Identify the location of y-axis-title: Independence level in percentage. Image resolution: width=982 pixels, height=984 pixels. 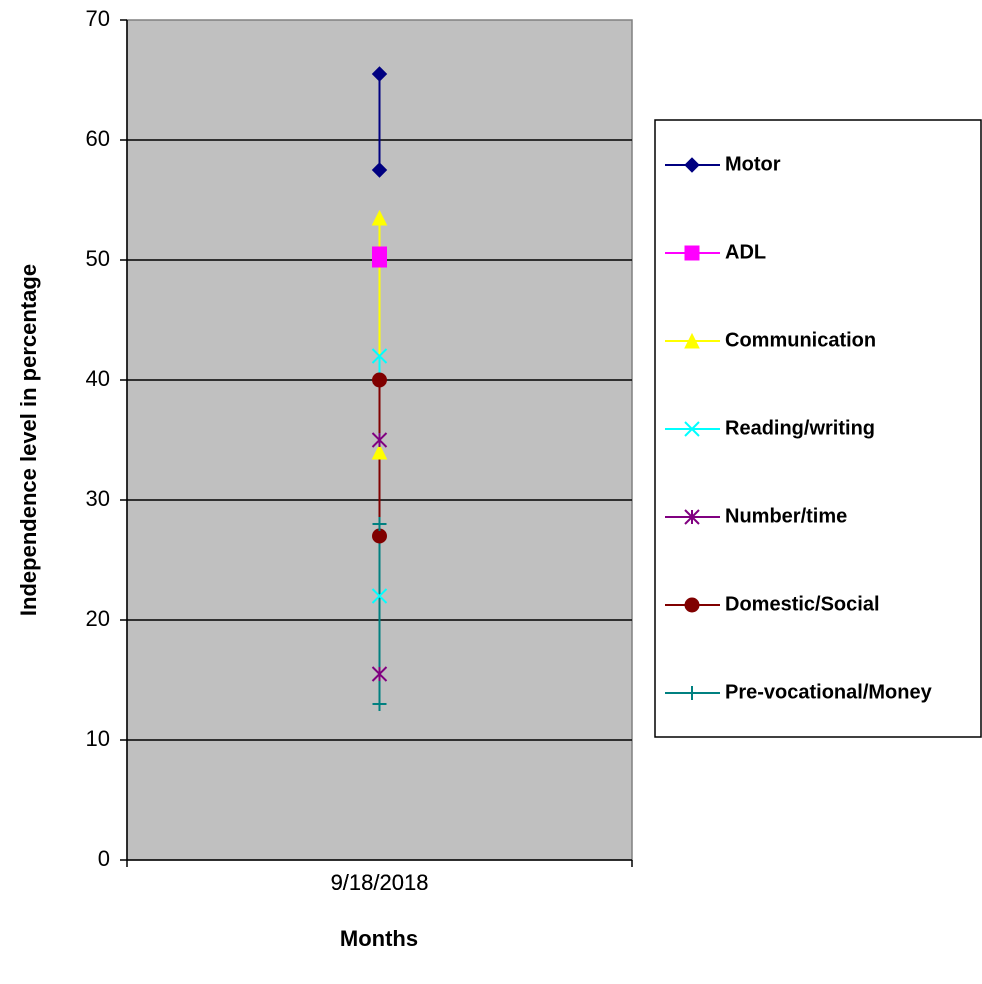
(28, 440).